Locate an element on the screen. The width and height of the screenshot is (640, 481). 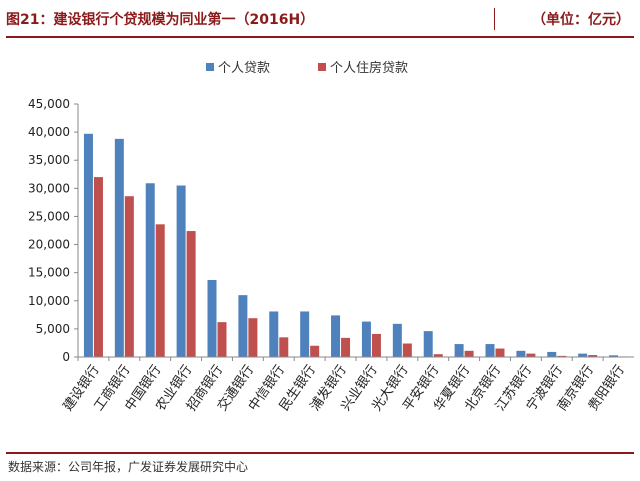
unit-label: （单位：亿元） is located at coordinates (581, 20).